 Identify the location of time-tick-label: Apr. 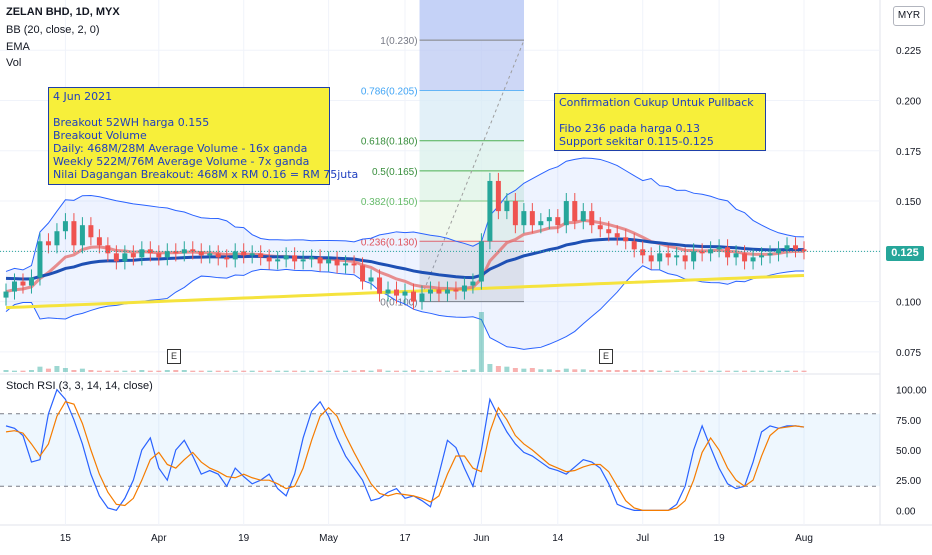
(159, 538).